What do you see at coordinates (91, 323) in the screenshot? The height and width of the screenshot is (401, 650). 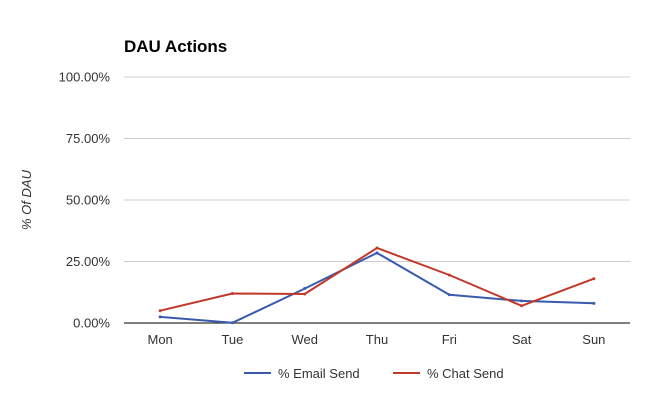 I see `y-tick-label: 0.00%` at bounding box center [91, 323].